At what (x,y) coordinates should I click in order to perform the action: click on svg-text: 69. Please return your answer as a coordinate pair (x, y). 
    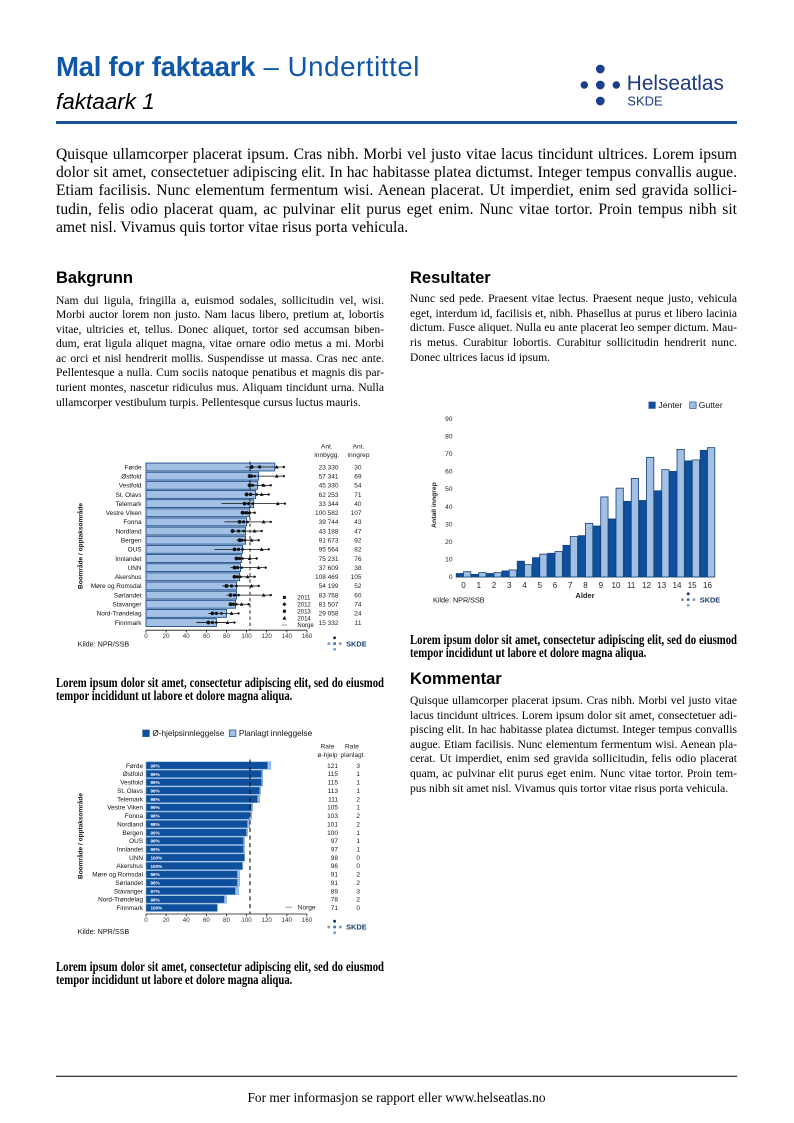
    Looking at the image, I should click on (358, 476).